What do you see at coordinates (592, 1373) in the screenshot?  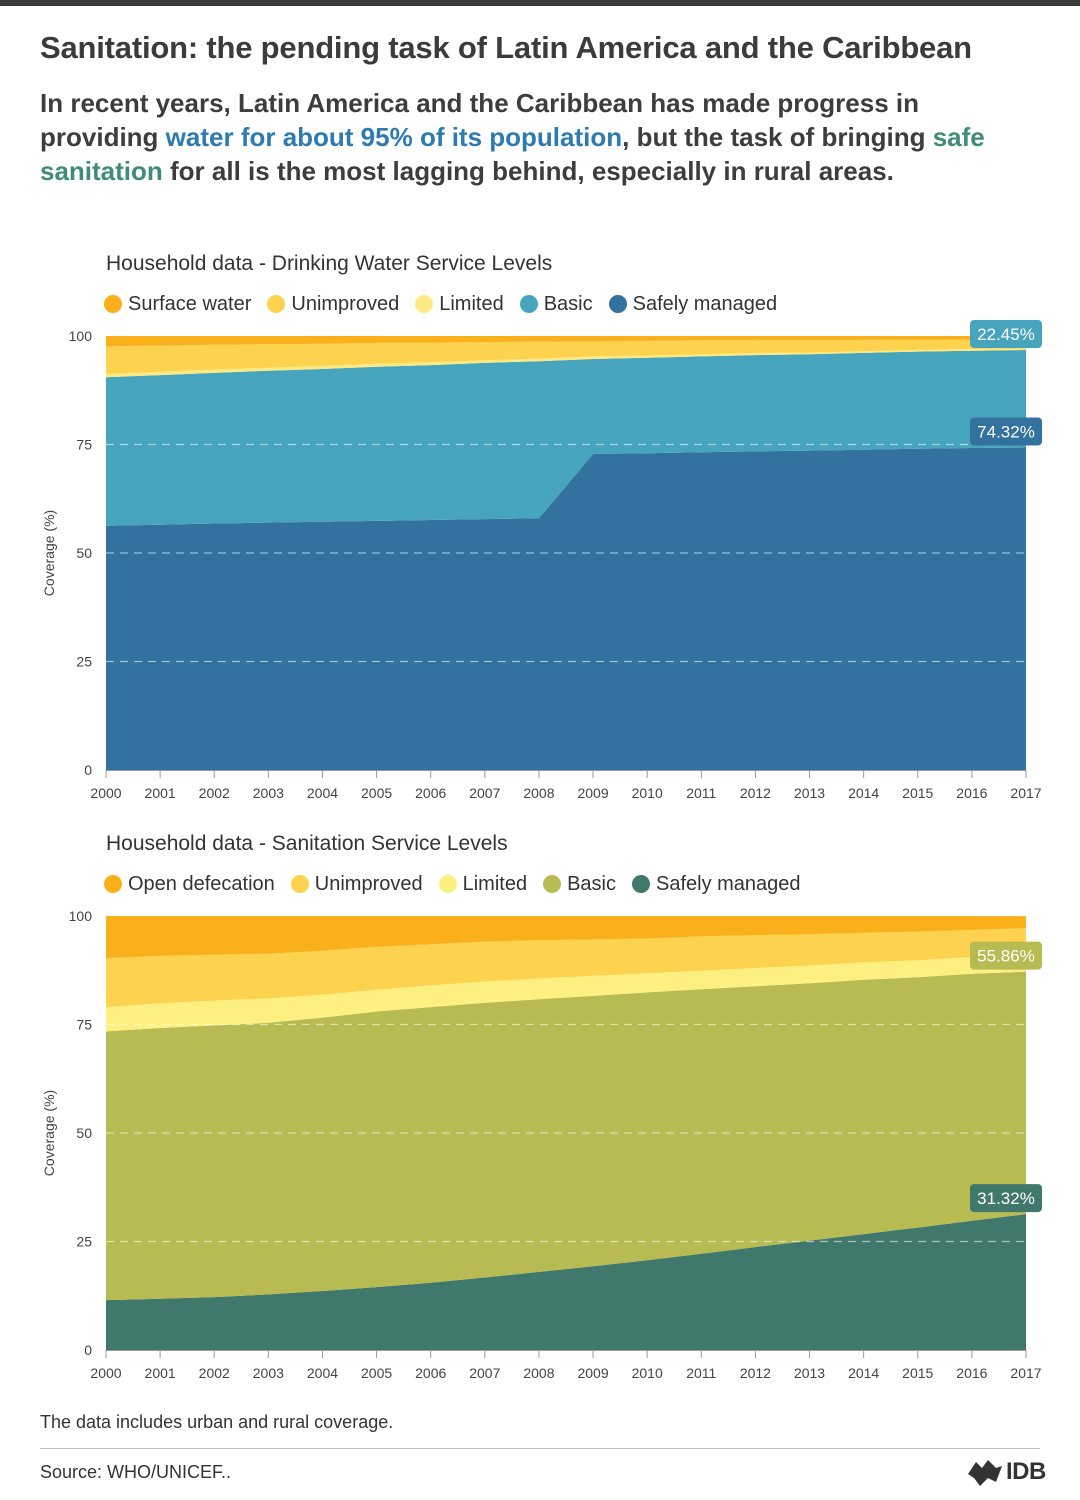 I see `x-tick-label: 2009` at bounding box center [592, 1373].